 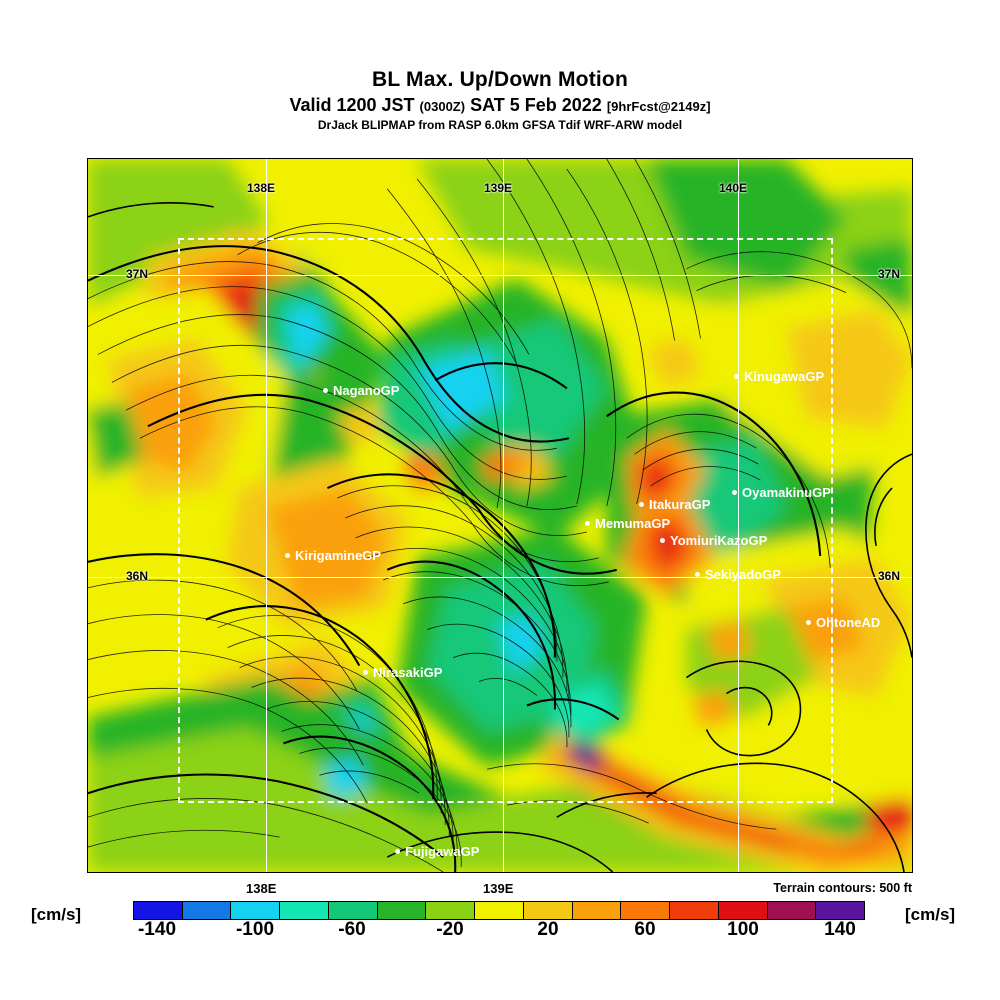 What do you see at coordinates (842, 888) in the screenshot?
I see `terrain-contour-note: Terrain contours: 500 ft` at bounding box center [842, 888].